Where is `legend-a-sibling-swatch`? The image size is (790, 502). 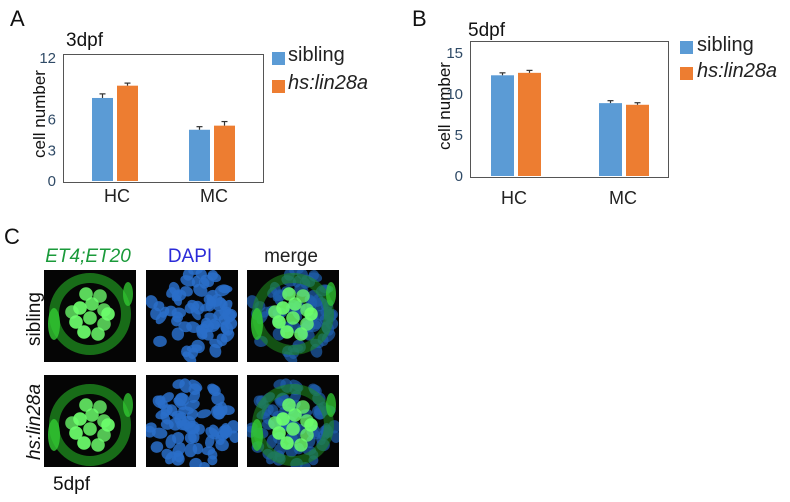
legend-a-sibling-swatch is located at coordinates (278, 58).